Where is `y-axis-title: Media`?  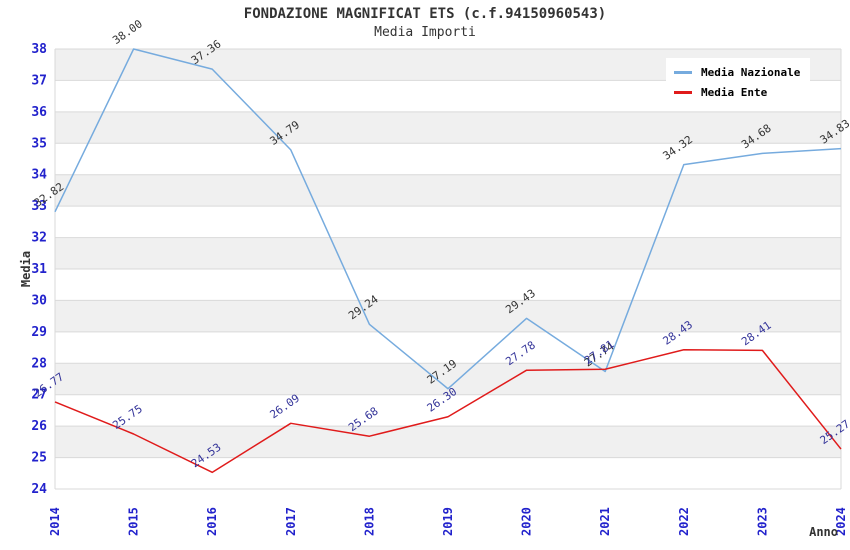 y-axis-title: Media is located at coordinates (26, 269).